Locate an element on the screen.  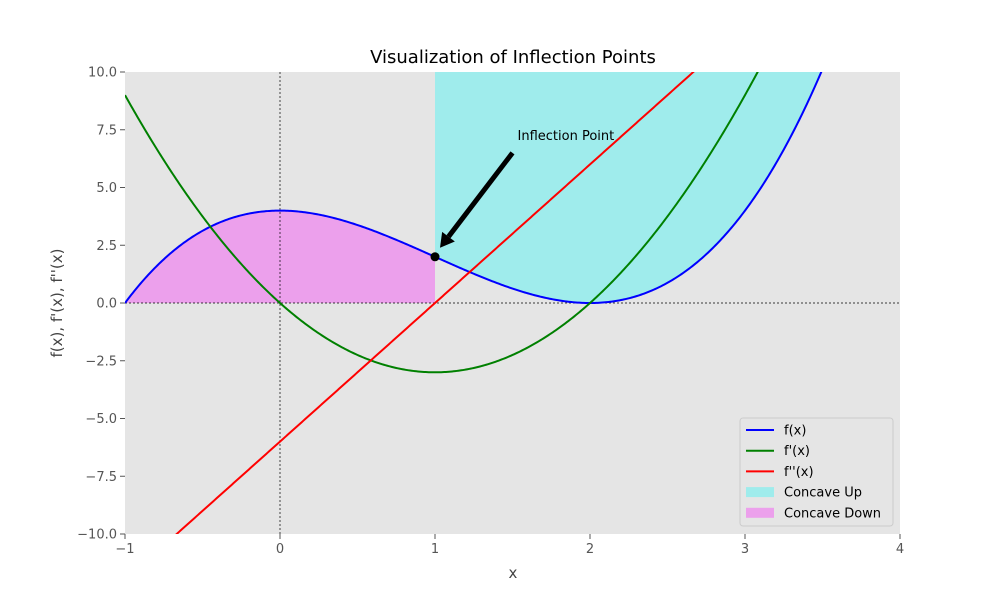
legend-item-concave-down-swatch is located at coordinates (760, 512).